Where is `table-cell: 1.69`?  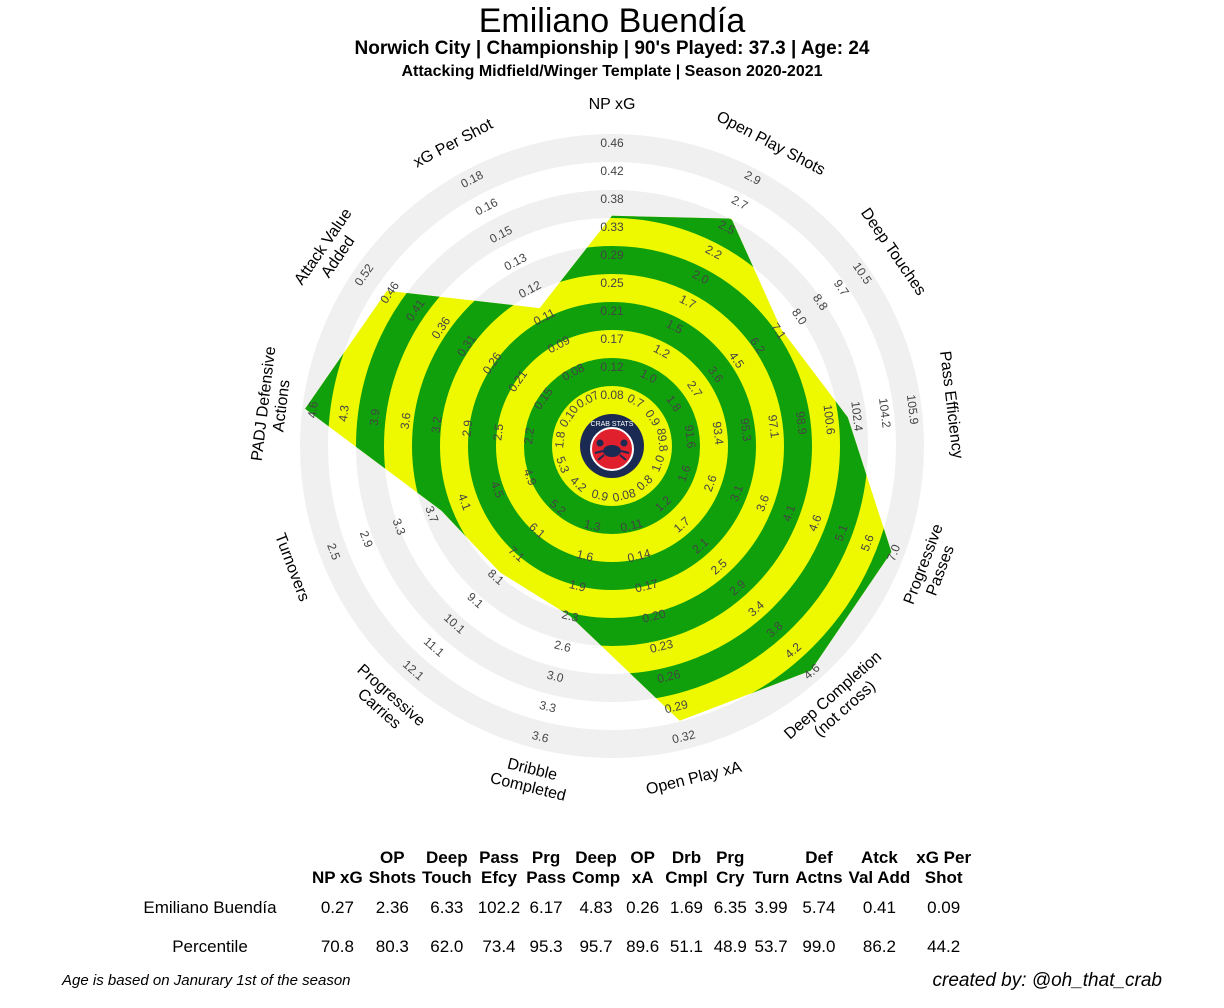 table-cell: 1.69 is located at coordinates (686, 907).